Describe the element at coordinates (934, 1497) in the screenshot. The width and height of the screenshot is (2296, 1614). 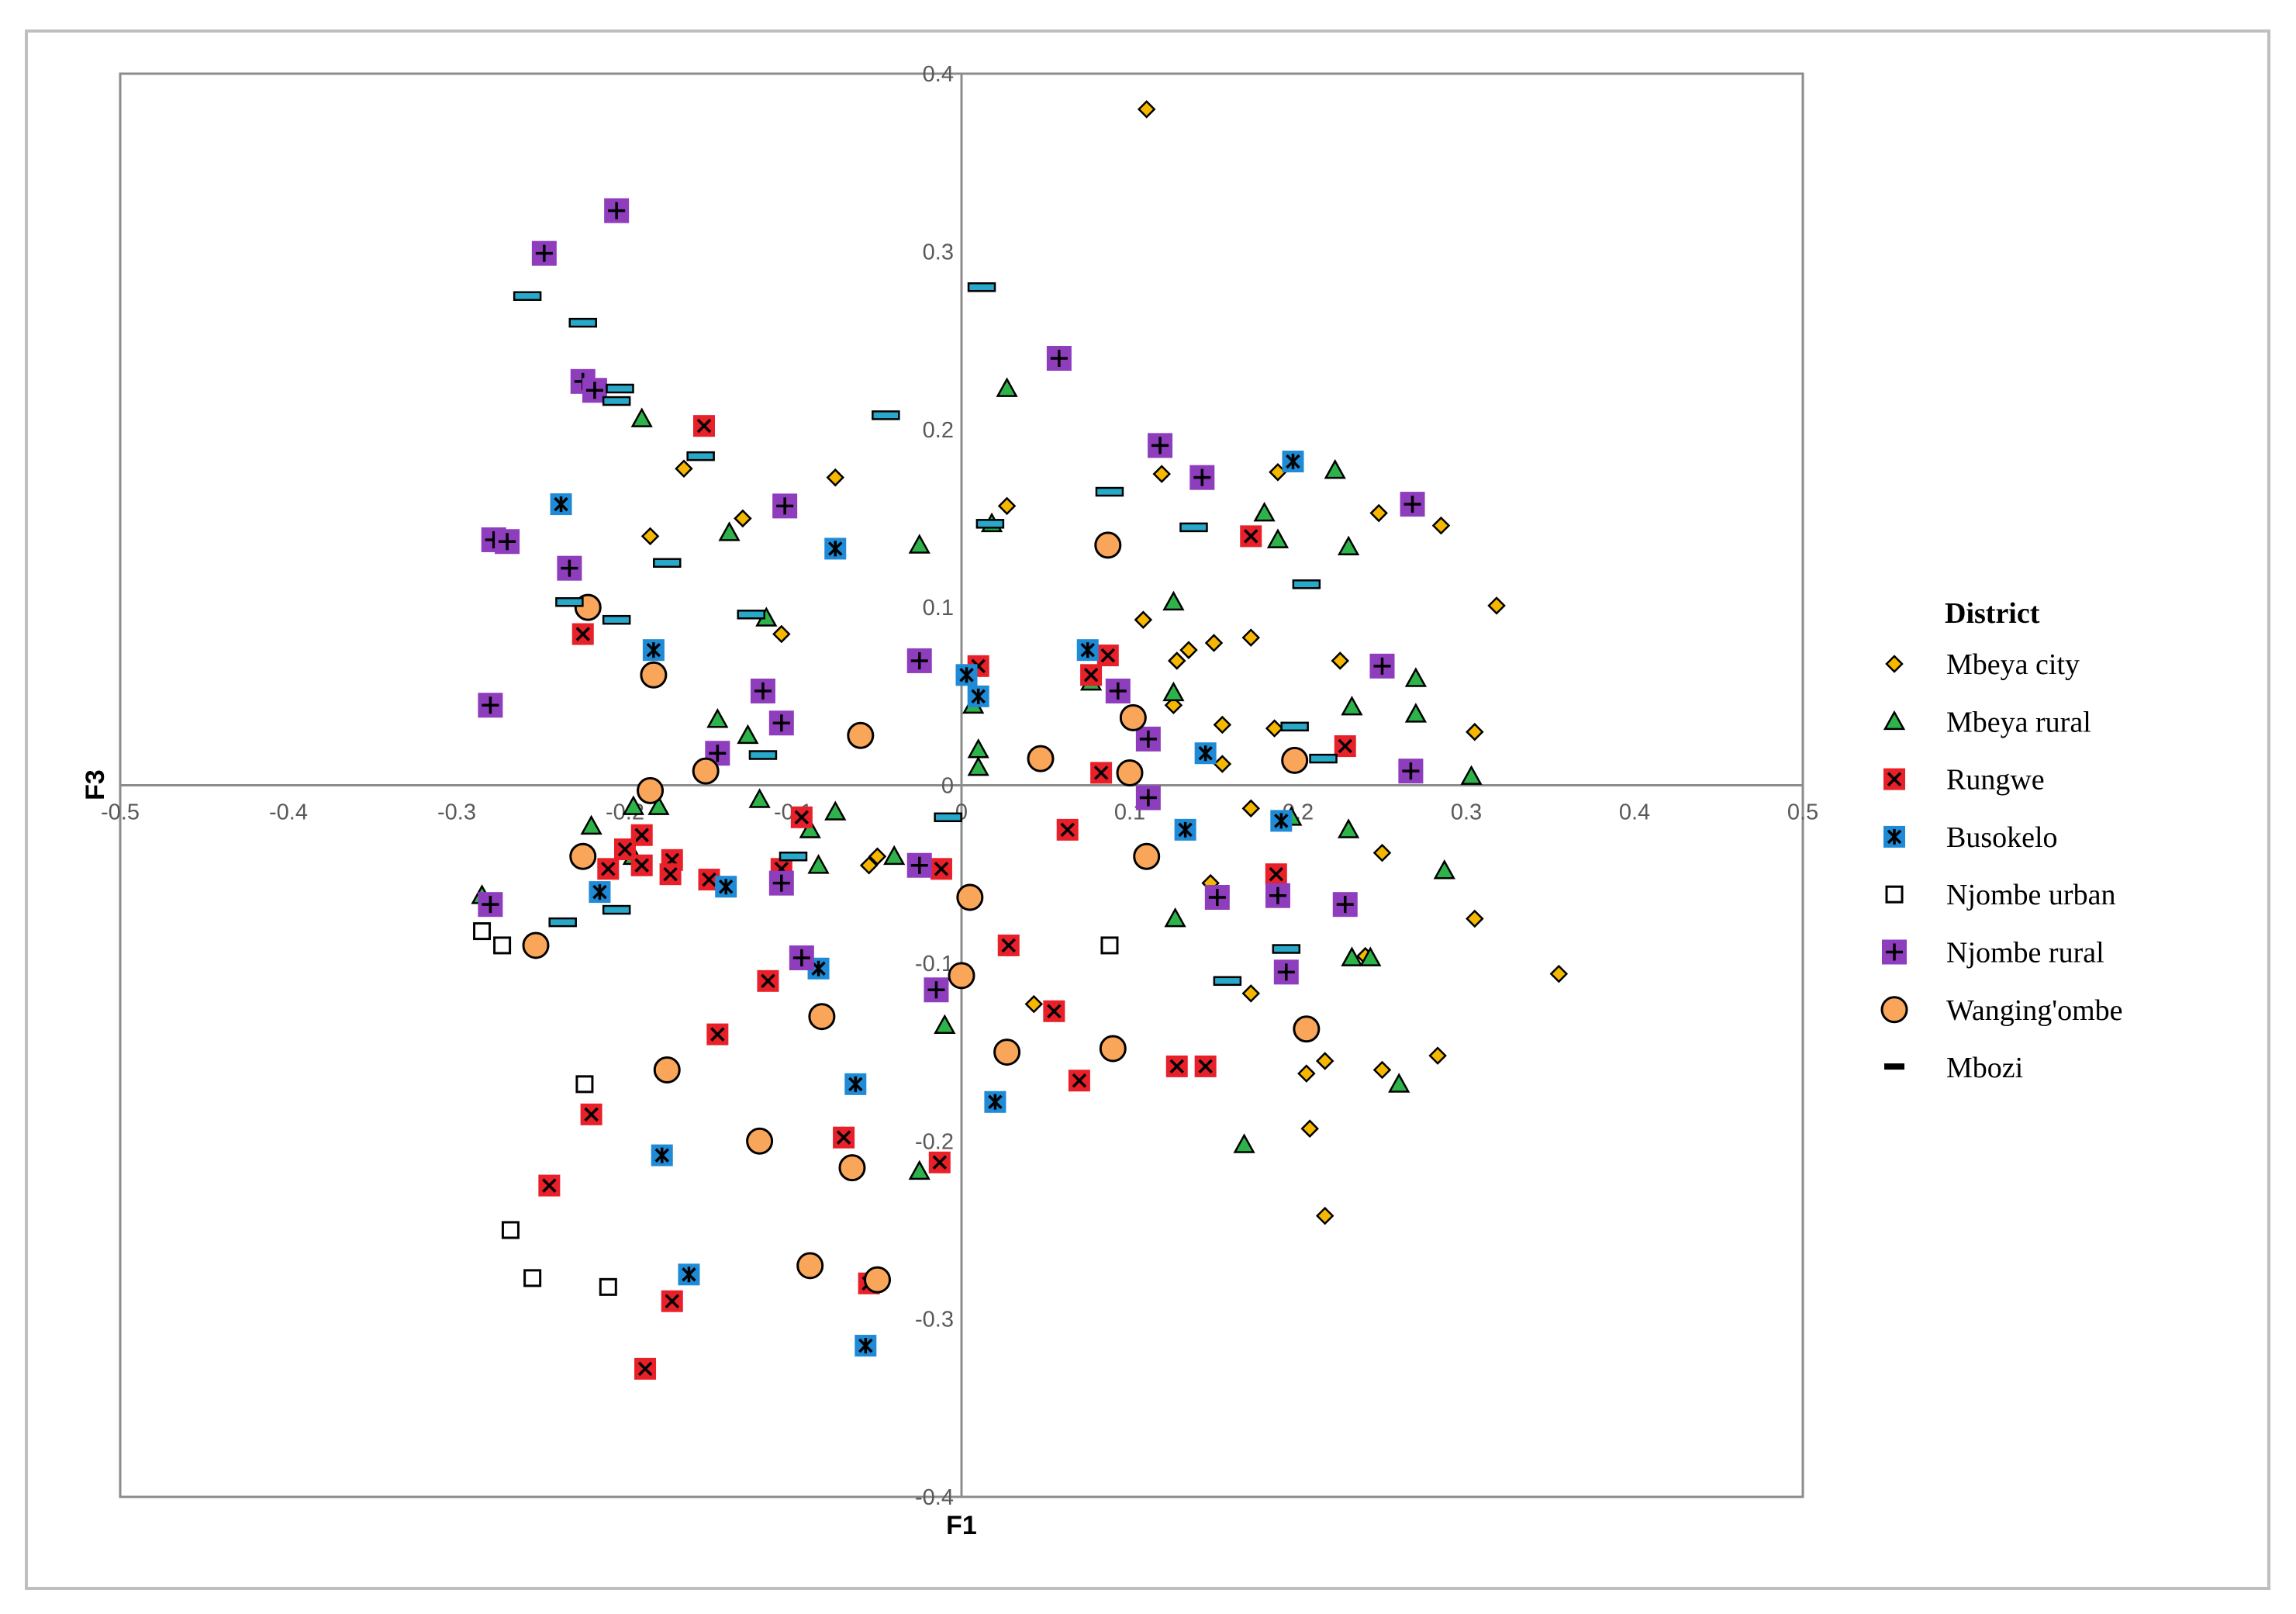
I see `y-tick-label: -0.4` at that location.